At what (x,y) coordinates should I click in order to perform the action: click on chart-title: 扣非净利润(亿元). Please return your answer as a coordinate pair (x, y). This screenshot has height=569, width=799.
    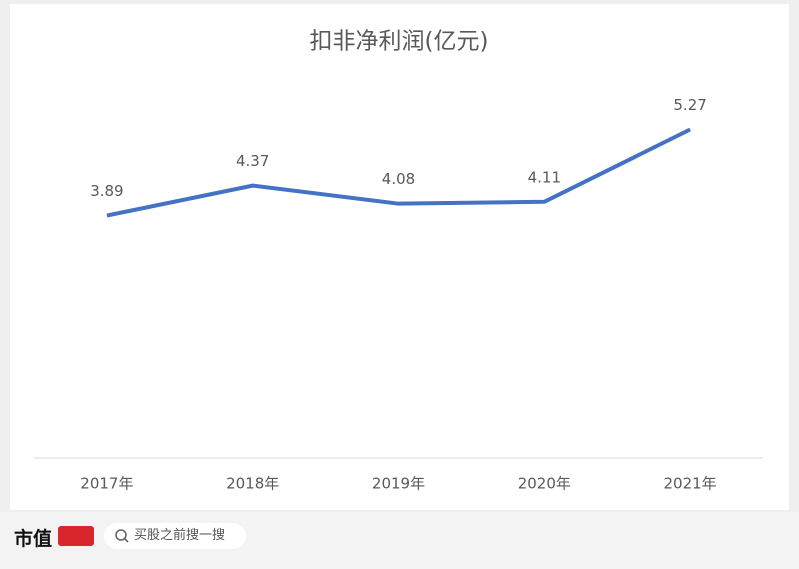
    Looking at the image, I should click on (399, 42).